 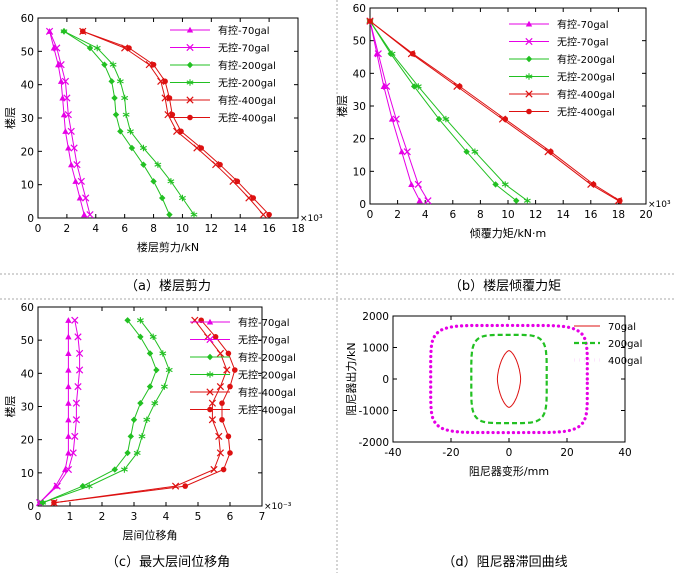 I want to click on y-tick-label: 2000, so click(x=375, y=317).